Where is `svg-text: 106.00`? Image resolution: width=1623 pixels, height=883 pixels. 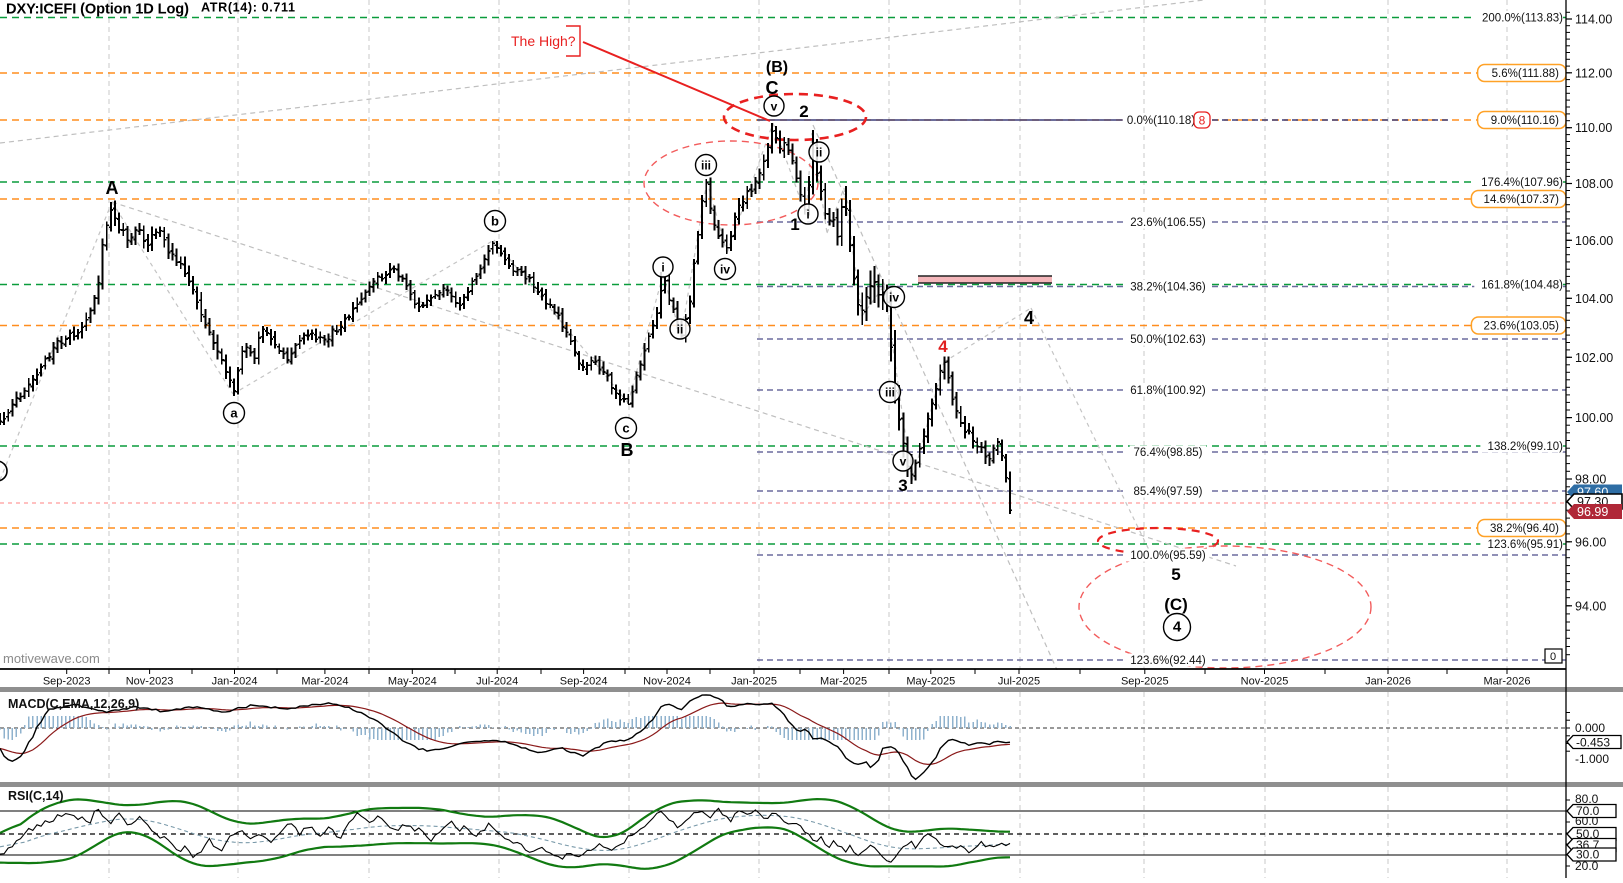 svg-text: 106.00 is located at coordinates (1594, 241).